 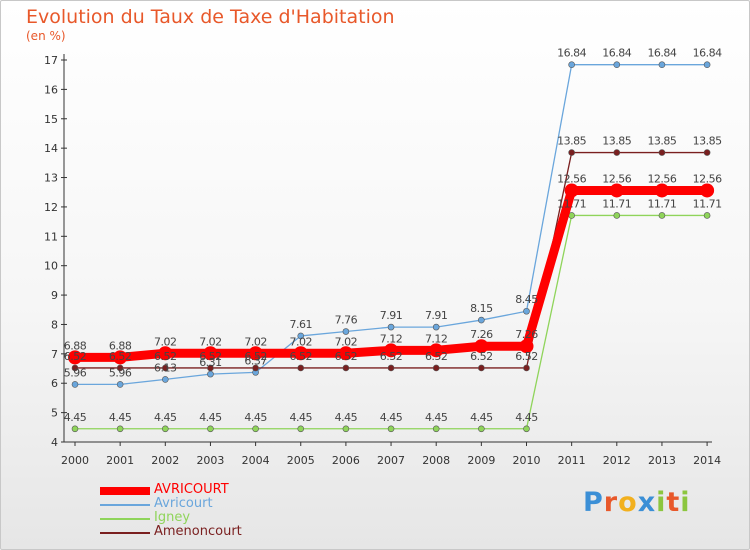 I want to click on x-tick-label: 2008, so click(x=436, y=460).